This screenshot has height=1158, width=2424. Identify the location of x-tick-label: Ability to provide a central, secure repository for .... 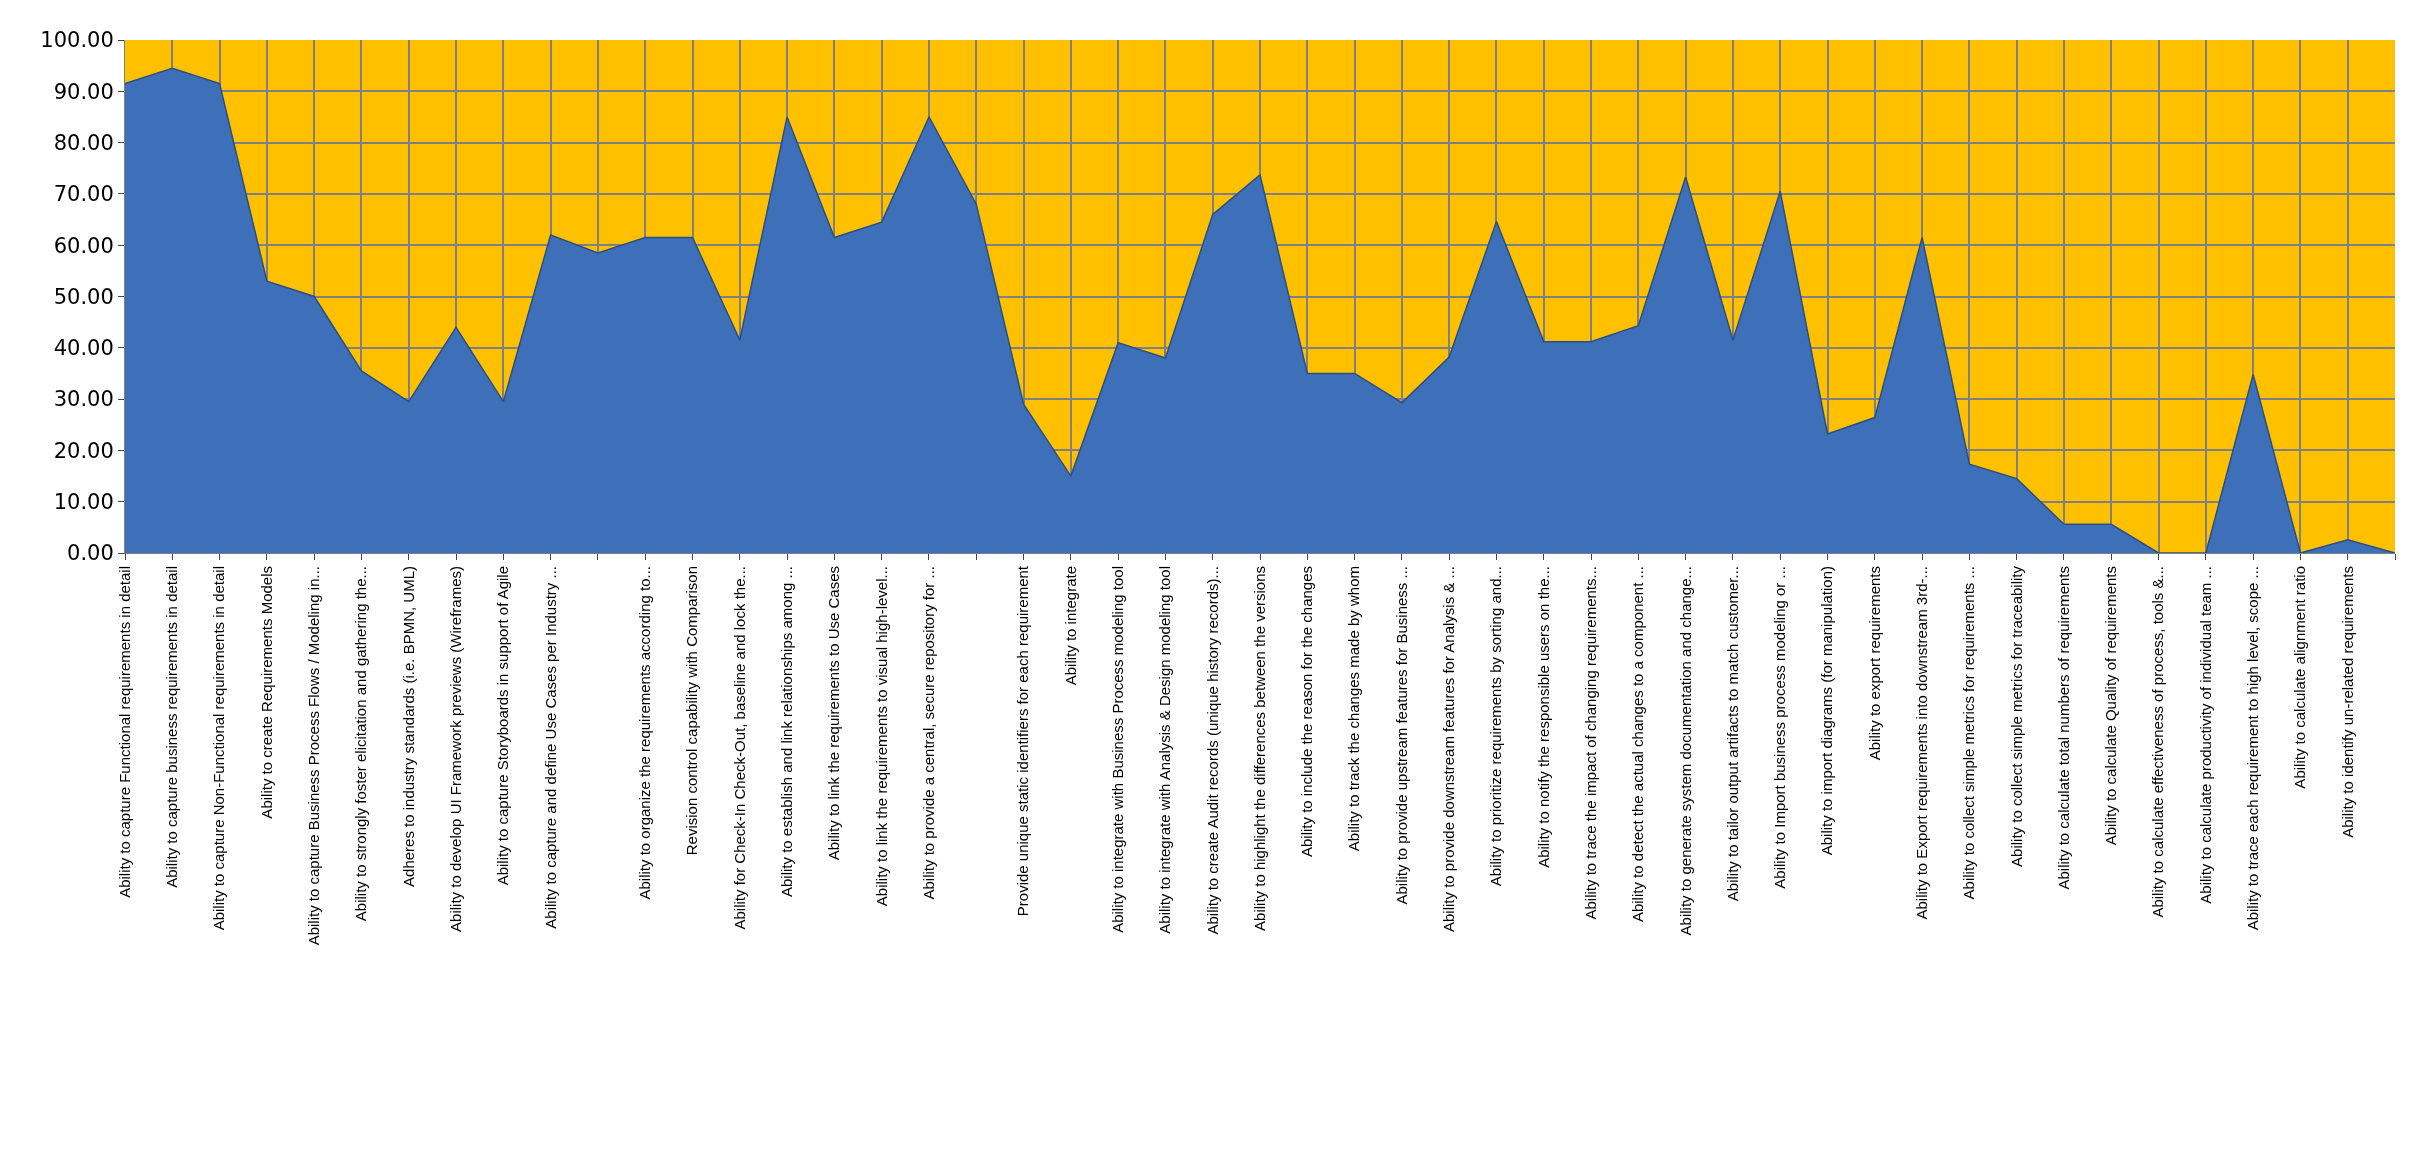
(928, 733).